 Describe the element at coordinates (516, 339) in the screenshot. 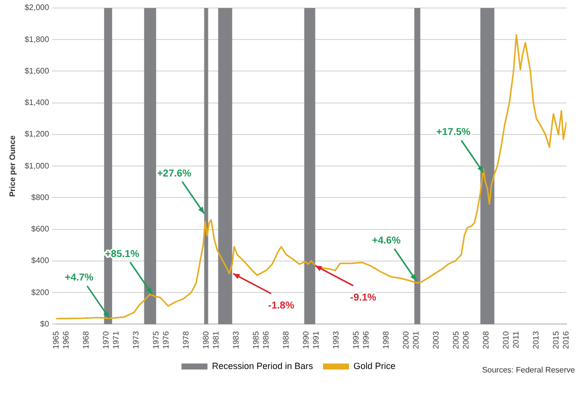

I see `x-tick-label: 2011` at that location.